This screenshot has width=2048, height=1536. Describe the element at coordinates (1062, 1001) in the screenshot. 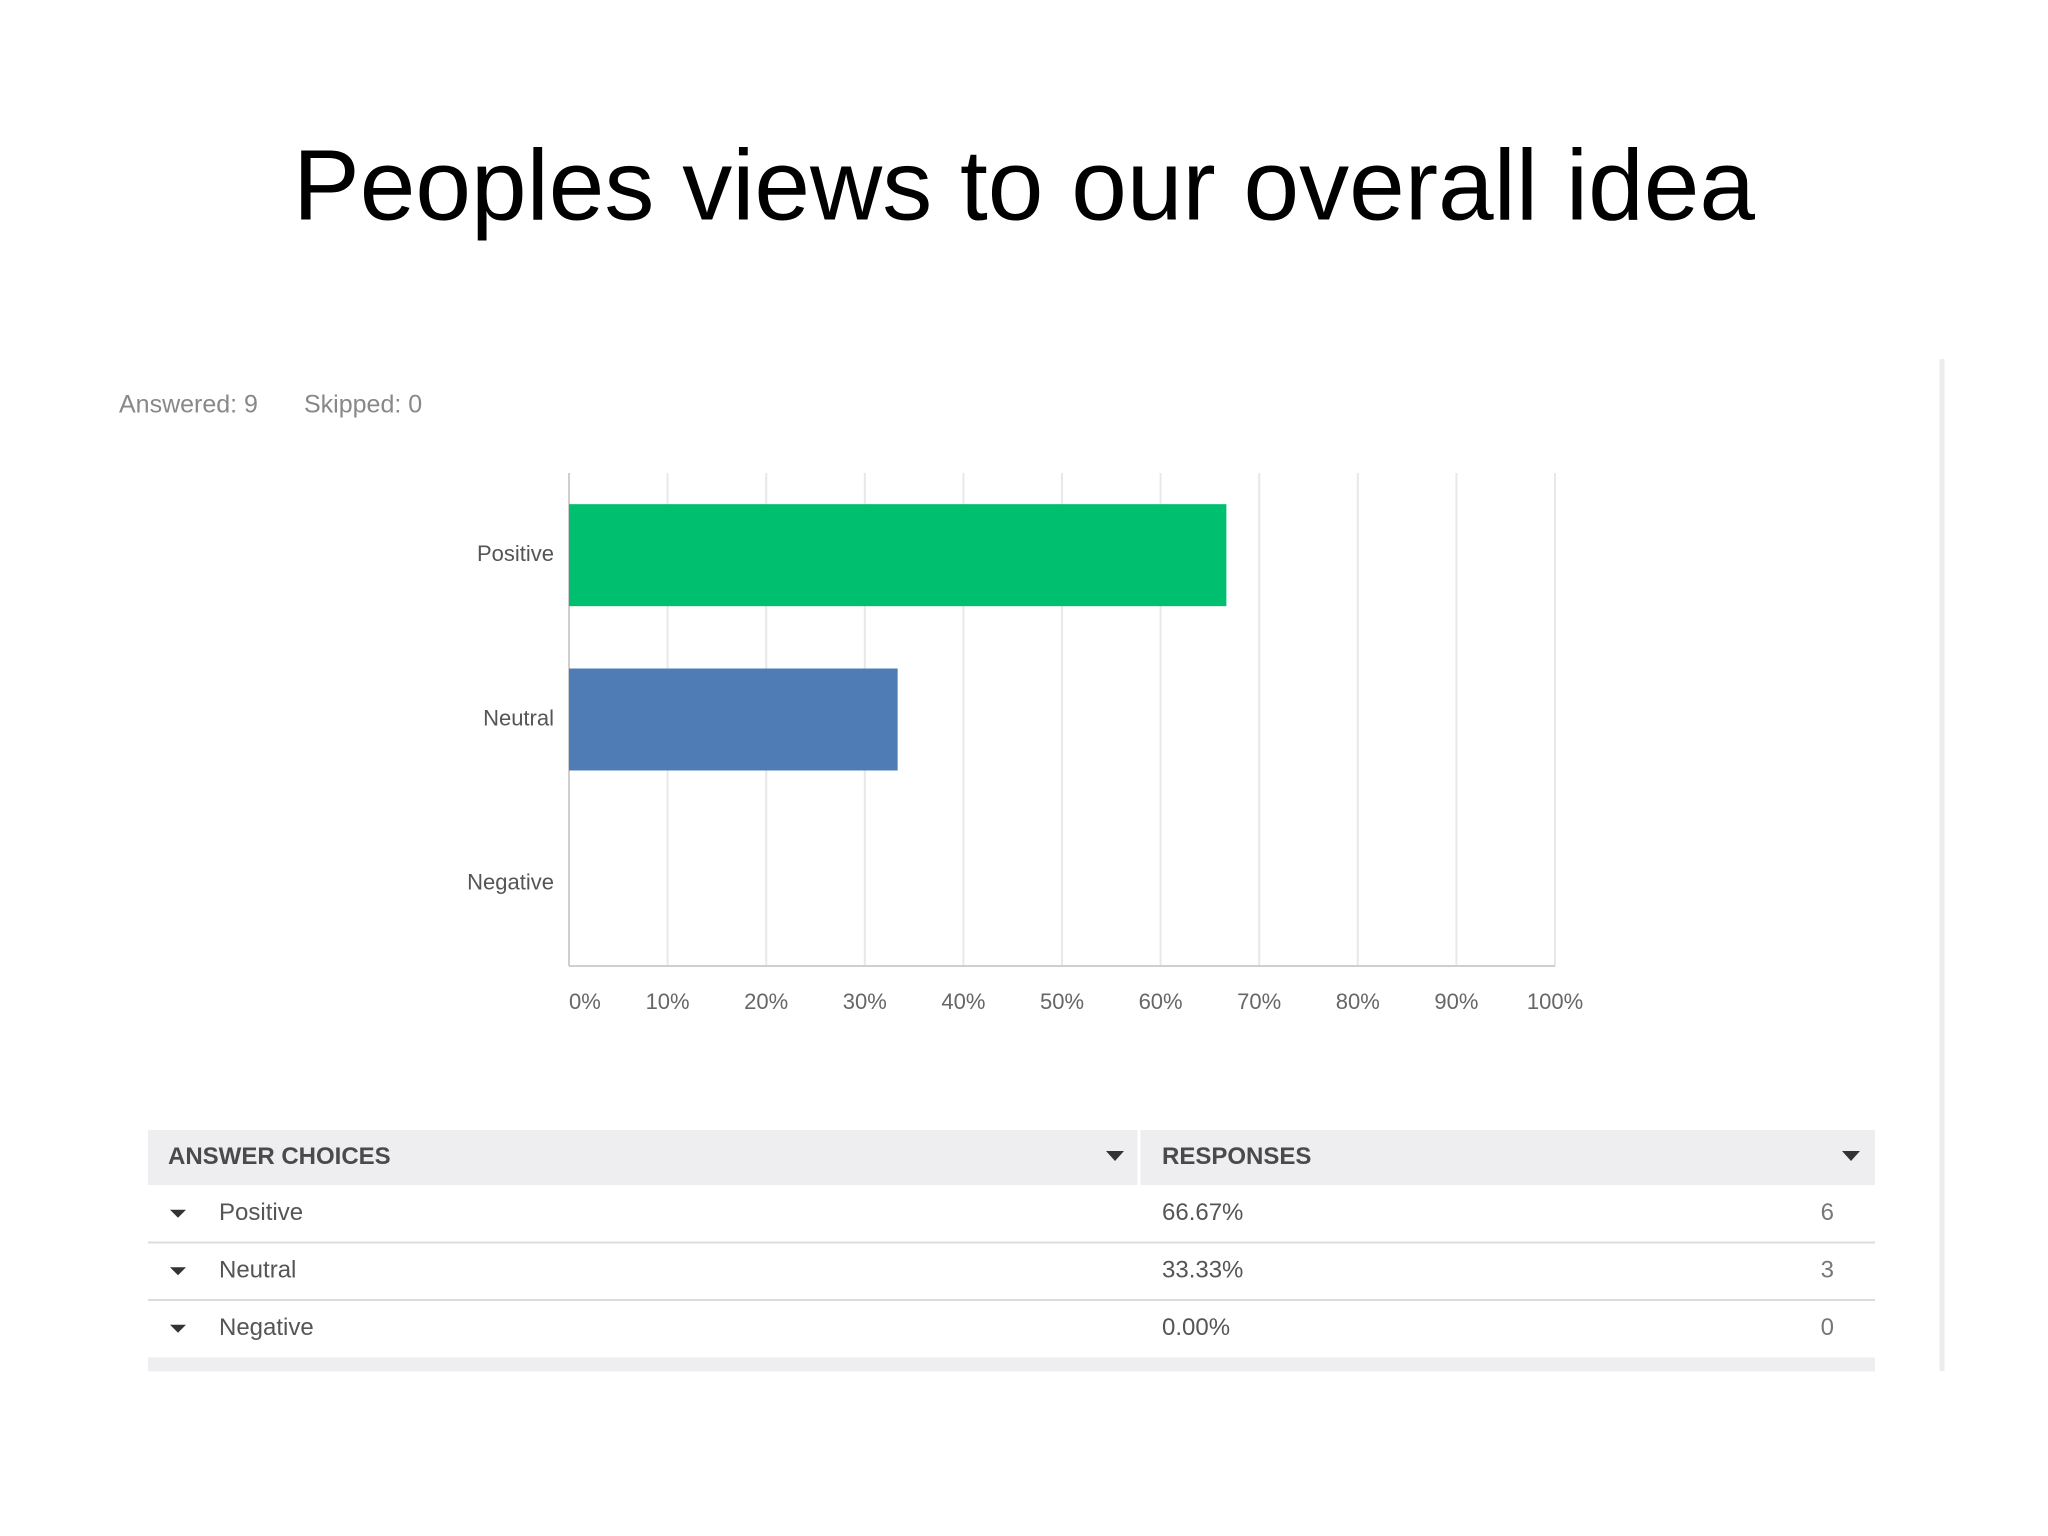

I see `x-tick-label: 50%` at that location.